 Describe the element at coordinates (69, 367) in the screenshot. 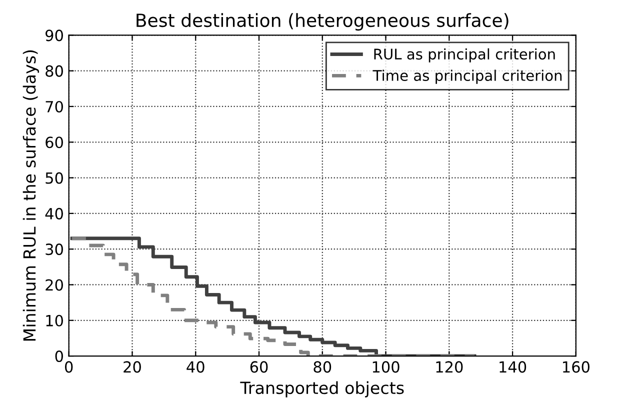

I see `x-tick-label: 0` at that location.